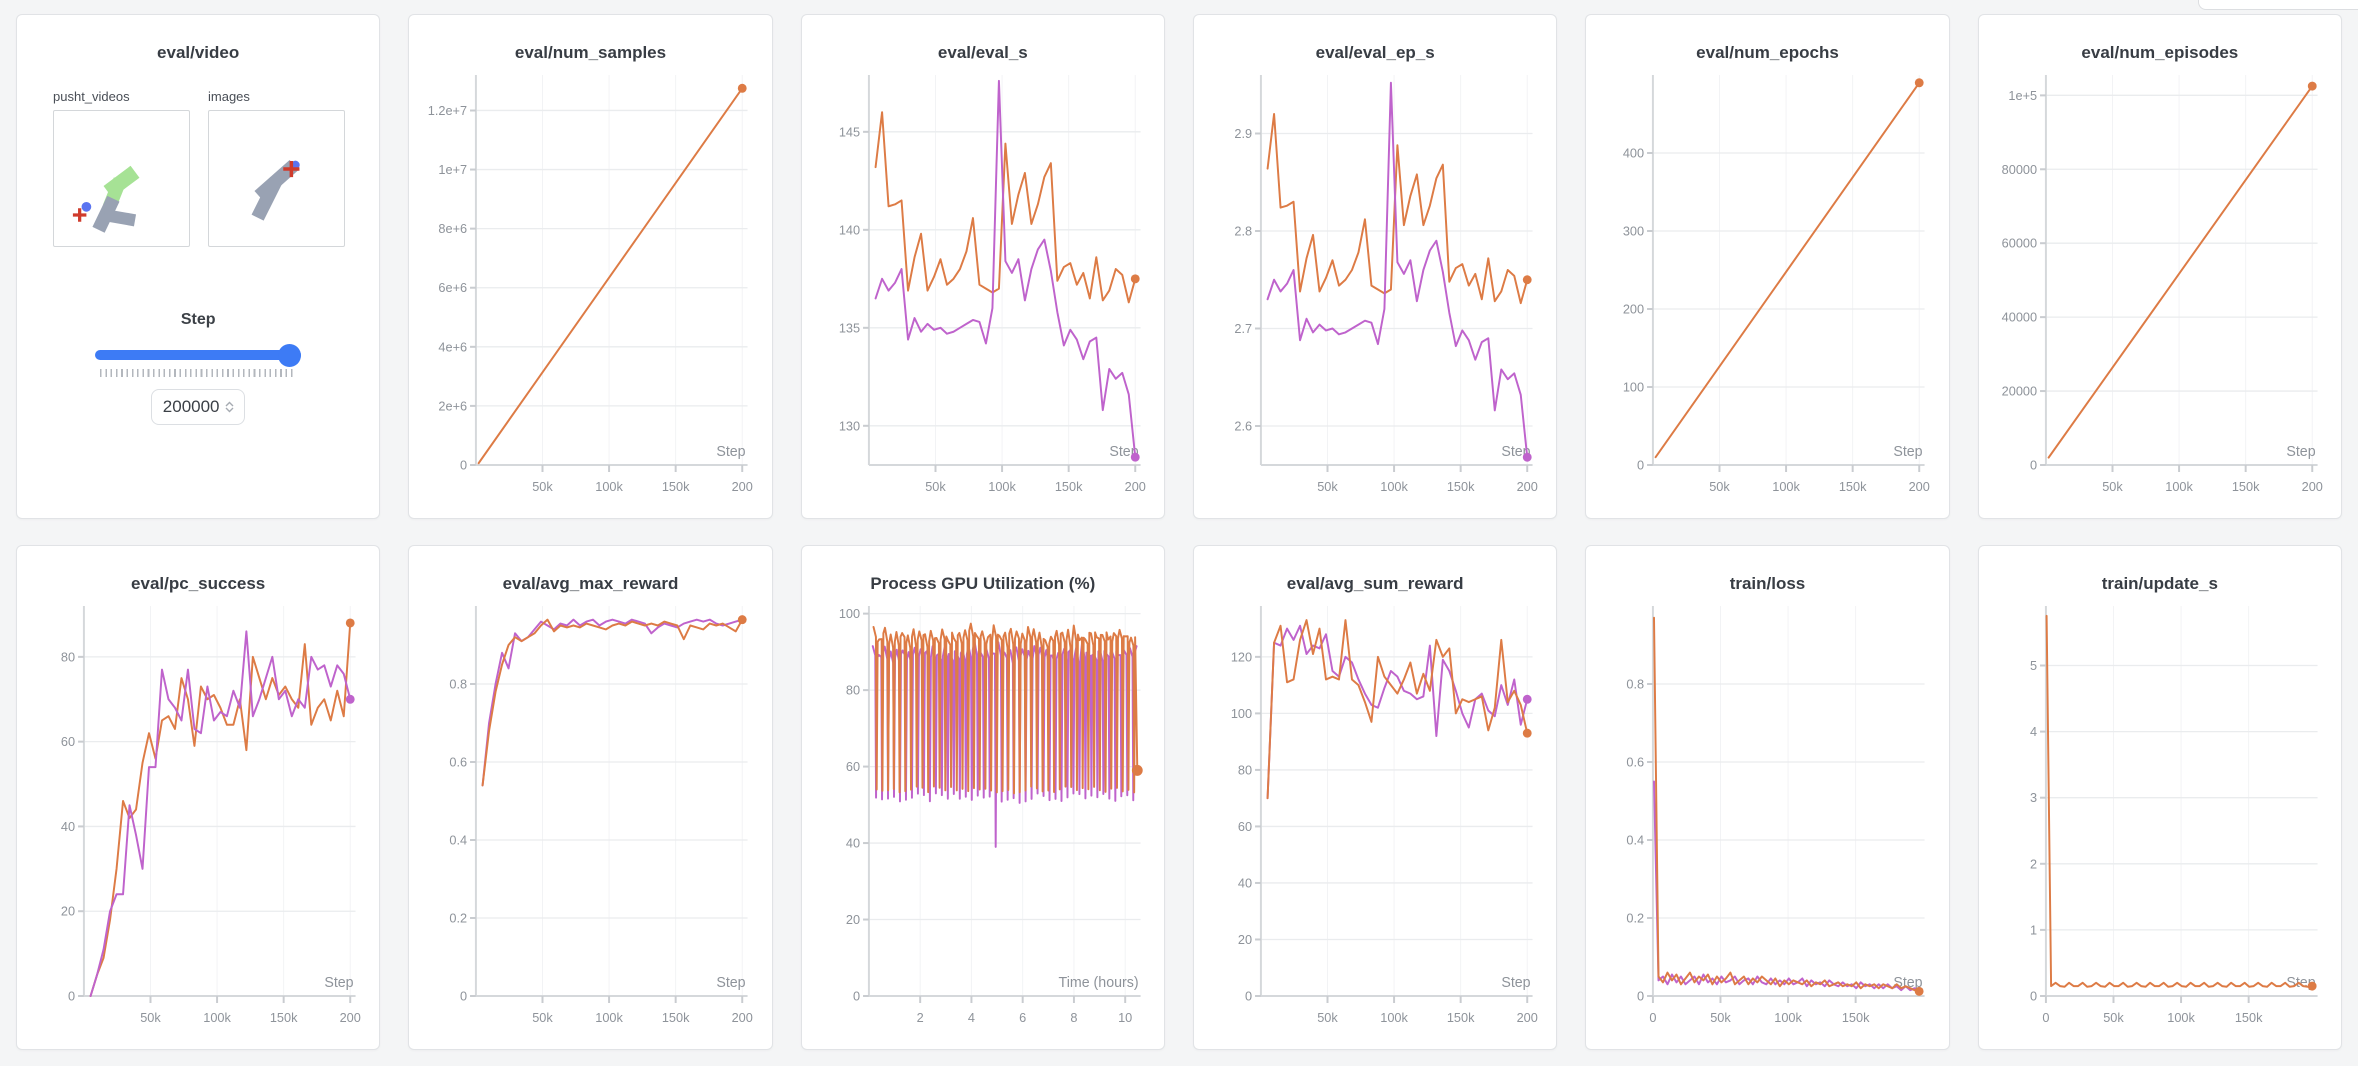  I want to click on y-tick-label: 20000, so click(2018, 390).